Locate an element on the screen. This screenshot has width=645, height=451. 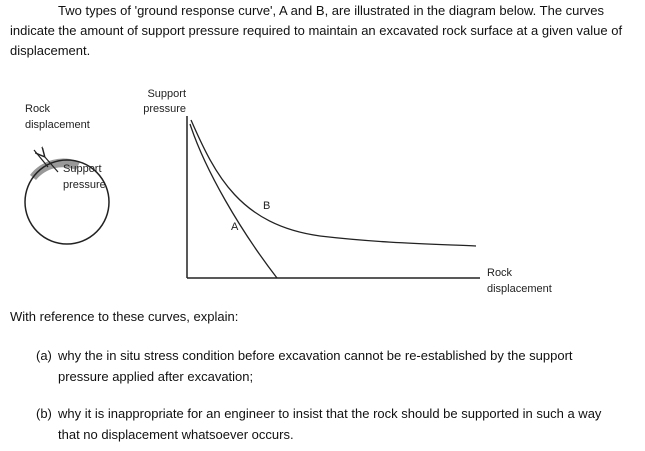
rock-shading is located at coordinates (55, 169).